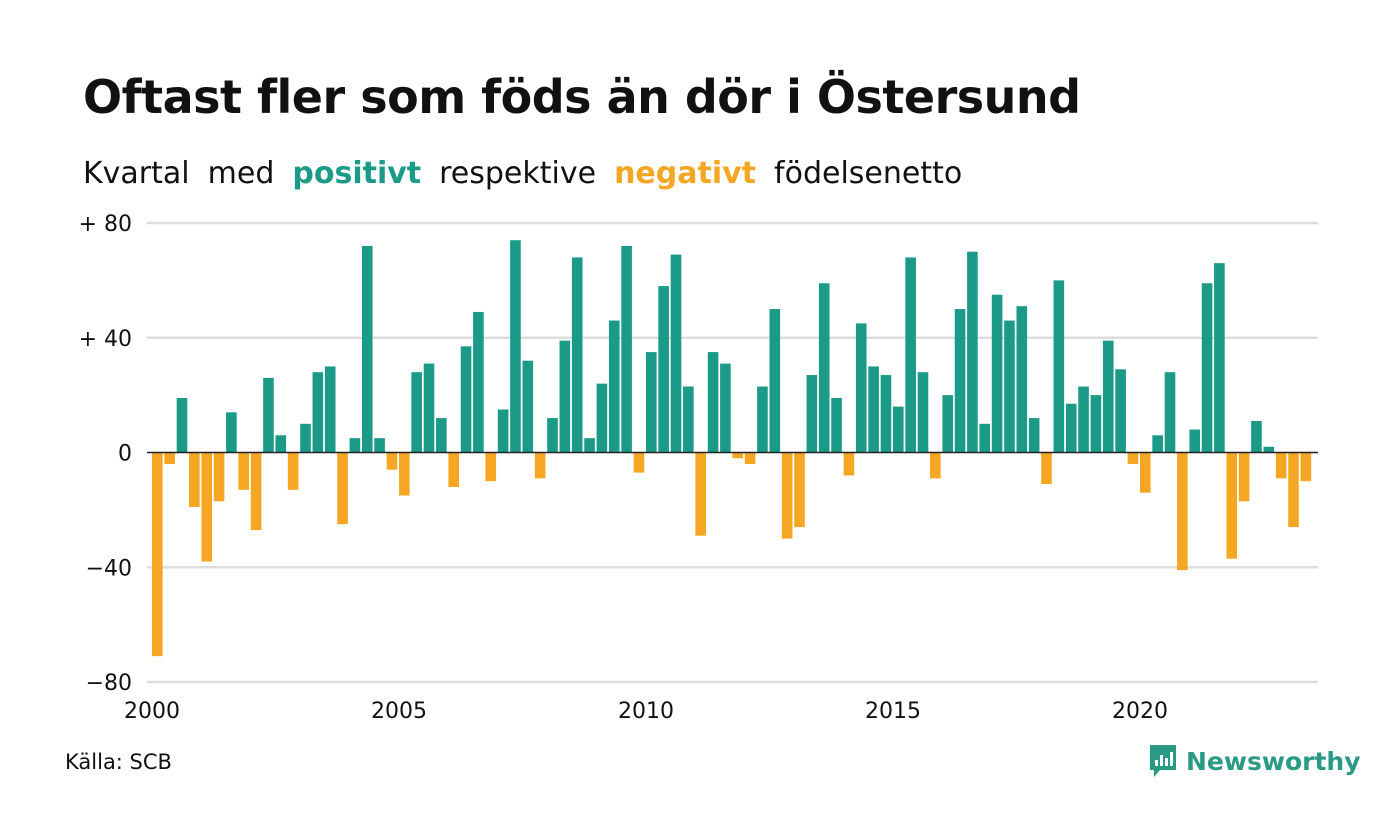 Image resolution: width=1400 pixels, height=840 pixels. What do you see at coordinates (152, 711) in the screenshot?
I see `x-tick-label: 2000` at bounding box center [152, 711].